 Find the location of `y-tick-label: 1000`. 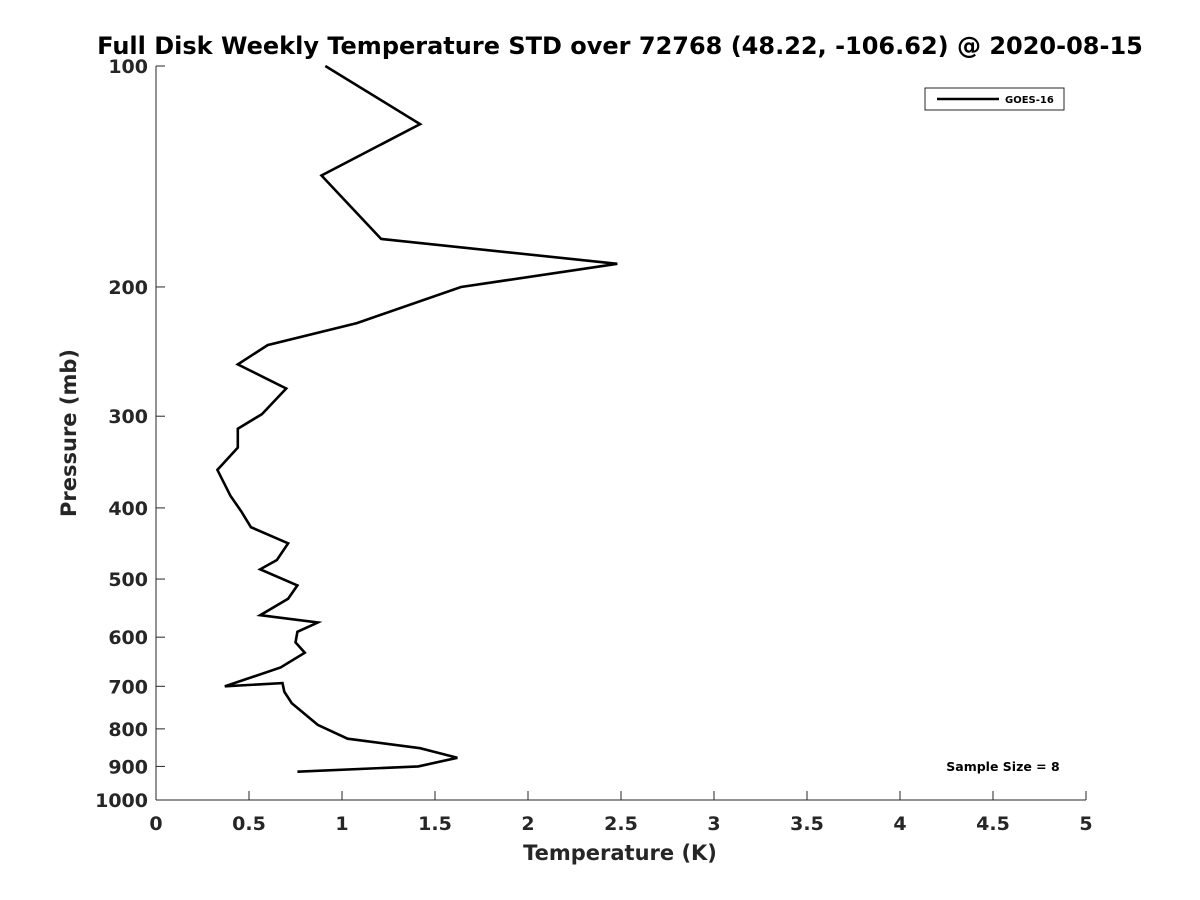

y-tick-label: 1000 is located at coordinates (121, 801).